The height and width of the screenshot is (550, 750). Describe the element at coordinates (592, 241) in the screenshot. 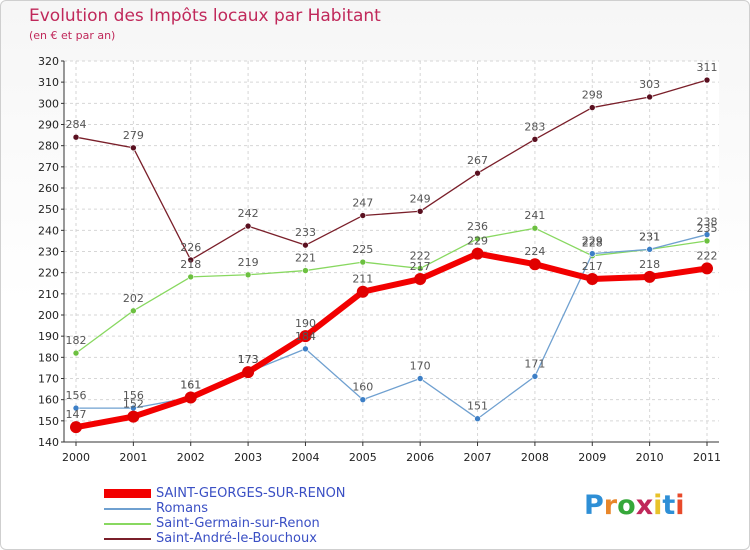

I see `data-label: 229` at that location.